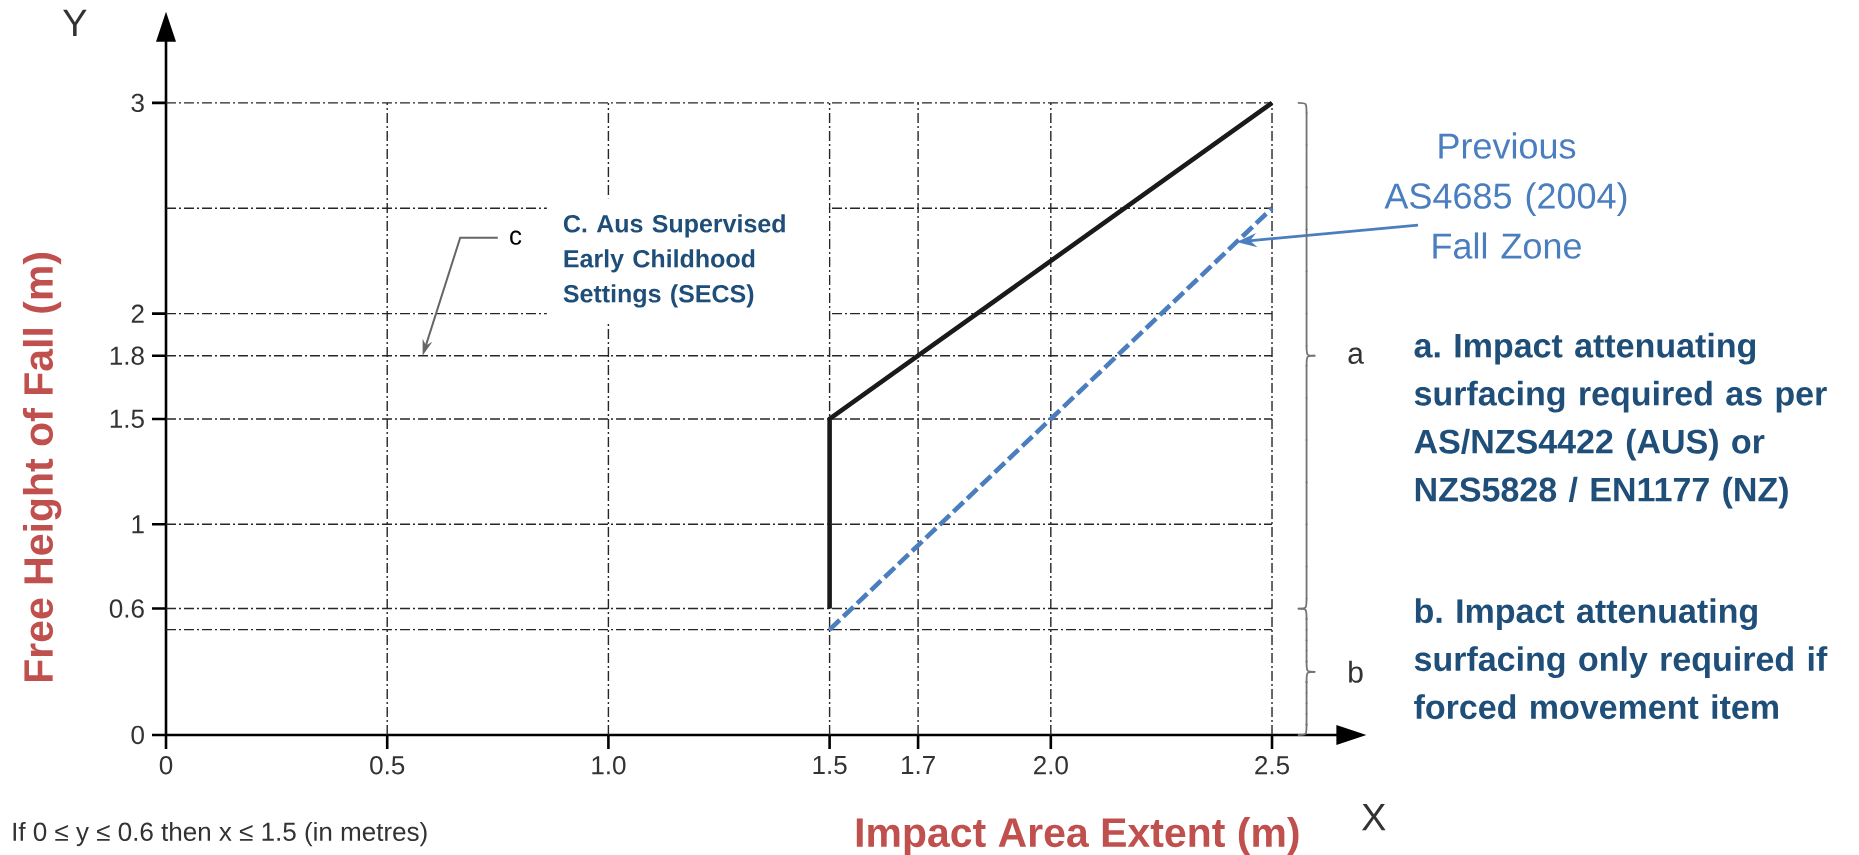 The width and height of the screenshot is (1859, 855). Describe the element at coordinates (387, 765) in the screenshot. I see `x-tick-label: 0.5` at that location.